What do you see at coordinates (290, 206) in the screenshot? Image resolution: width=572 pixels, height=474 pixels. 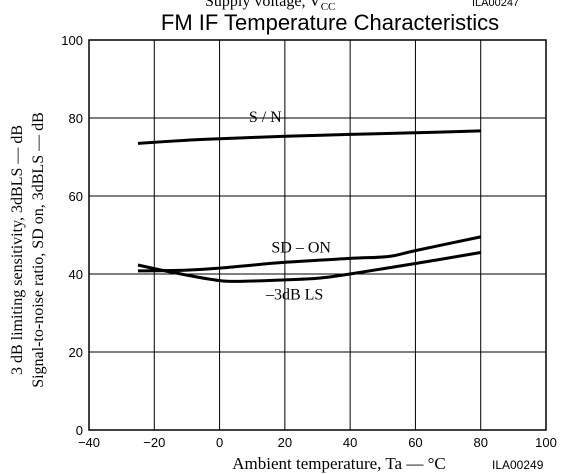 I see `series-annotations: S / N SD – ON –3dB LS` at bounding box center [290, 206].